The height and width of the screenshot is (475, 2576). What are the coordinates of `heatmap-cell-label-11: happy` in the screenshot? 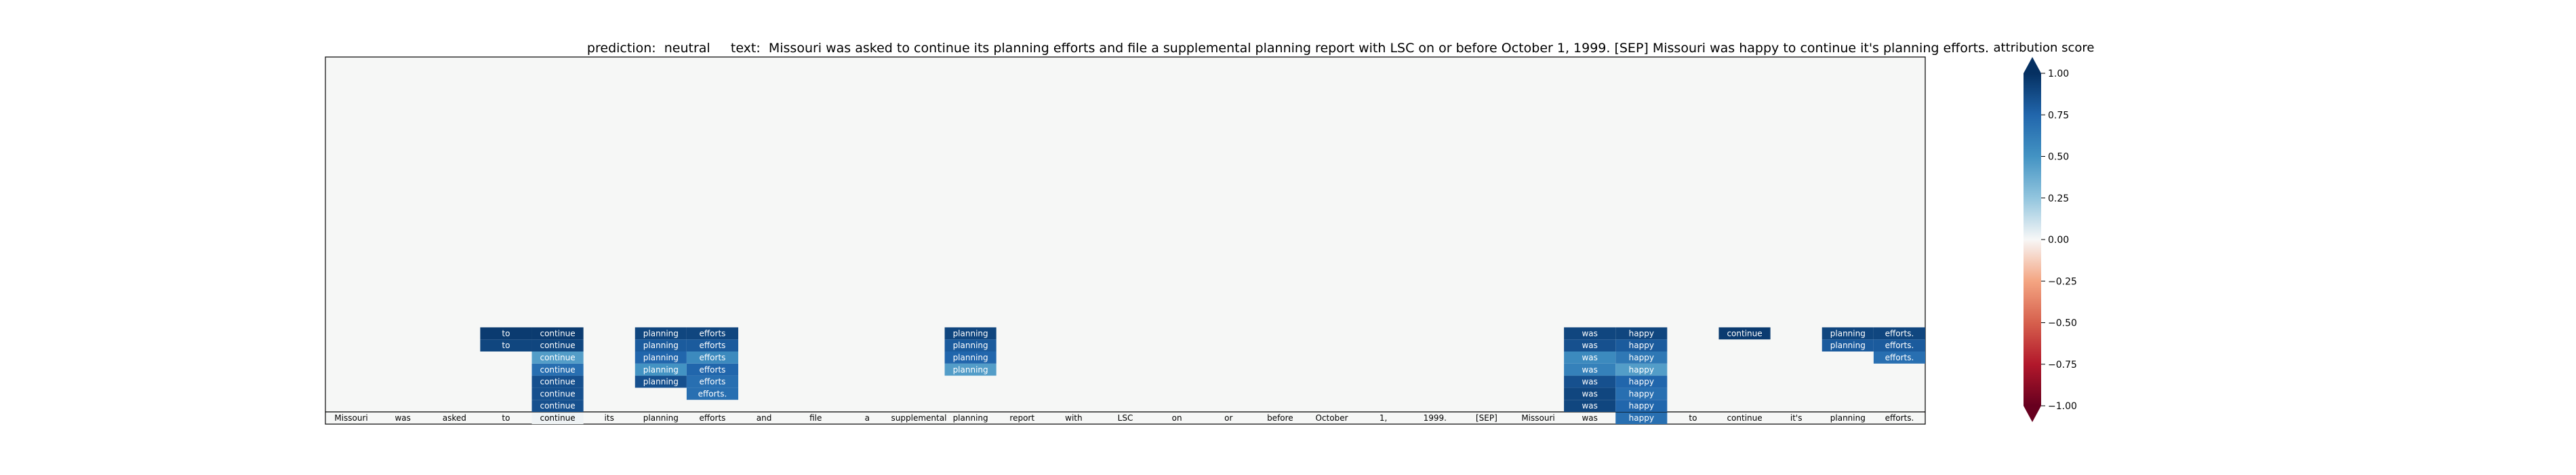 It's located at (1641, 382).